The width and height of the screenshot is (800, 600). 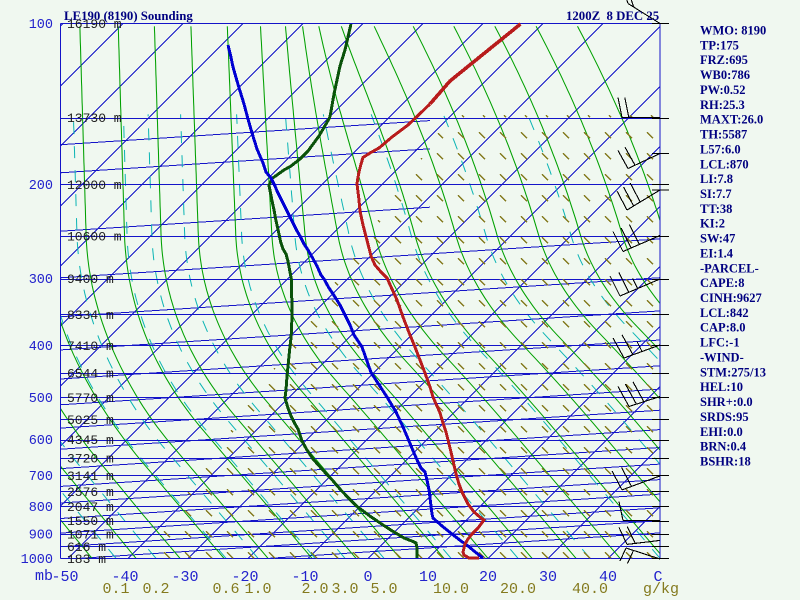 I want to click on svg-text: RH:25.3, so click(x=722, y=105).